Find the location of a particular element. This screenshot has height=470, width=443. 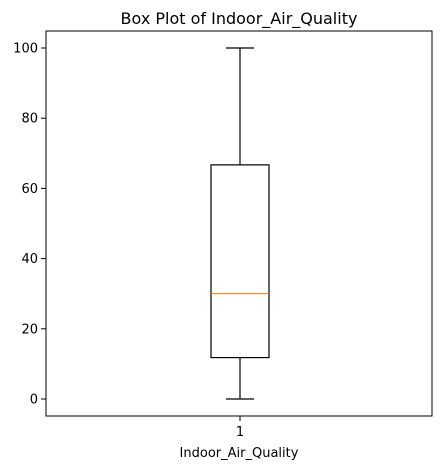

y-axis: 0 20 40 60 80 100 is located at coordinates (29, 225).